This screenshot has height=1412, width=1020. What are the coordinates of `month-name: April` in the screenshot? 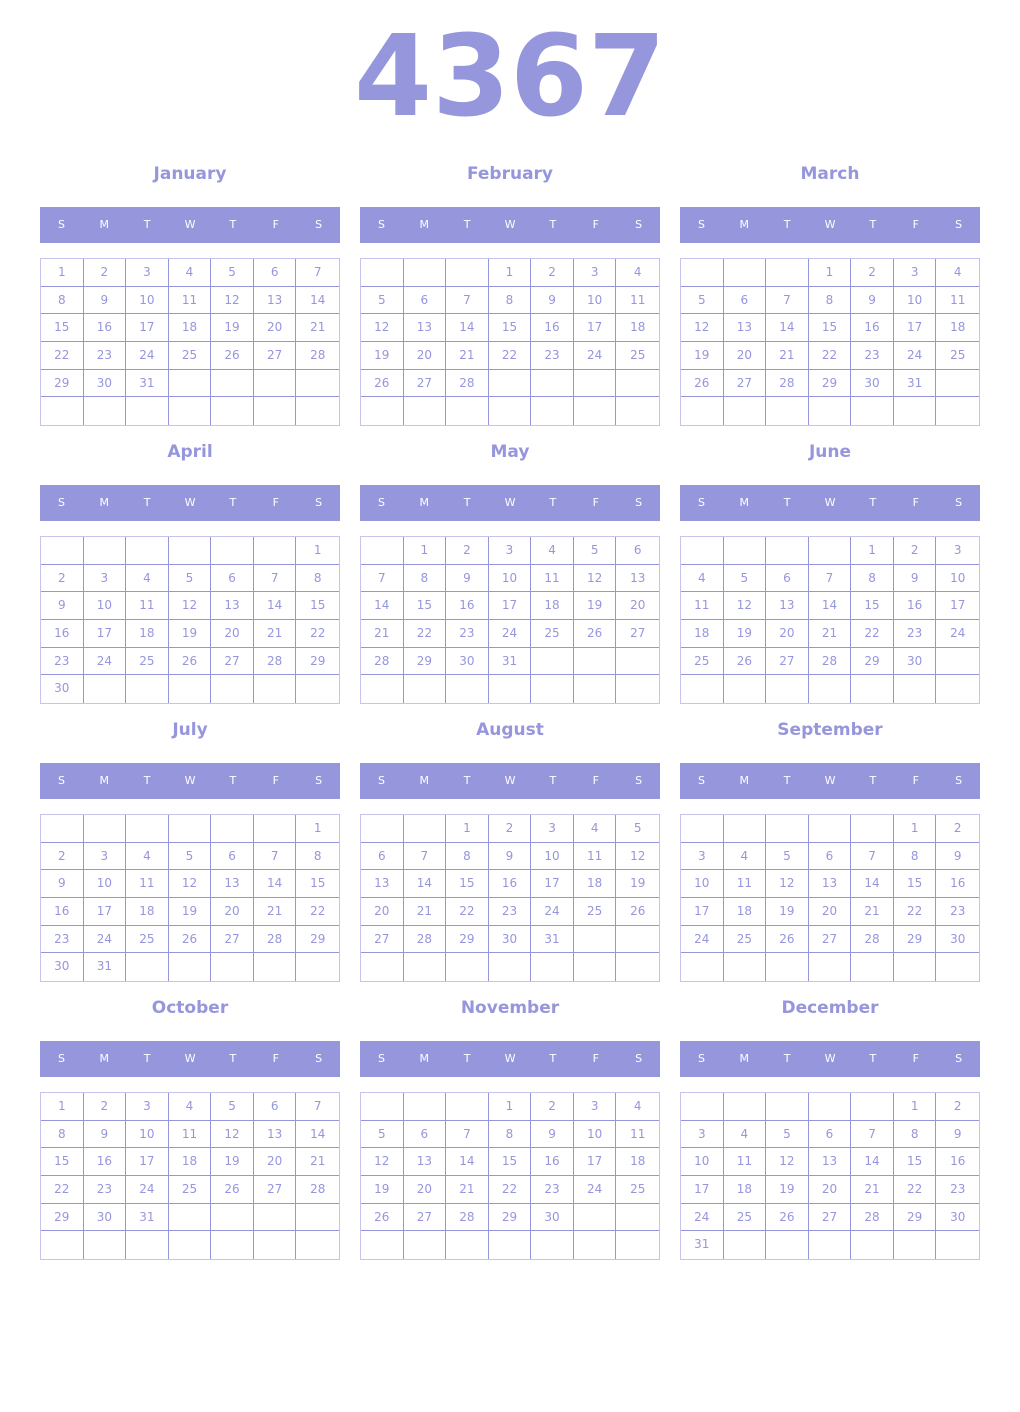 It's located at (190, 452).